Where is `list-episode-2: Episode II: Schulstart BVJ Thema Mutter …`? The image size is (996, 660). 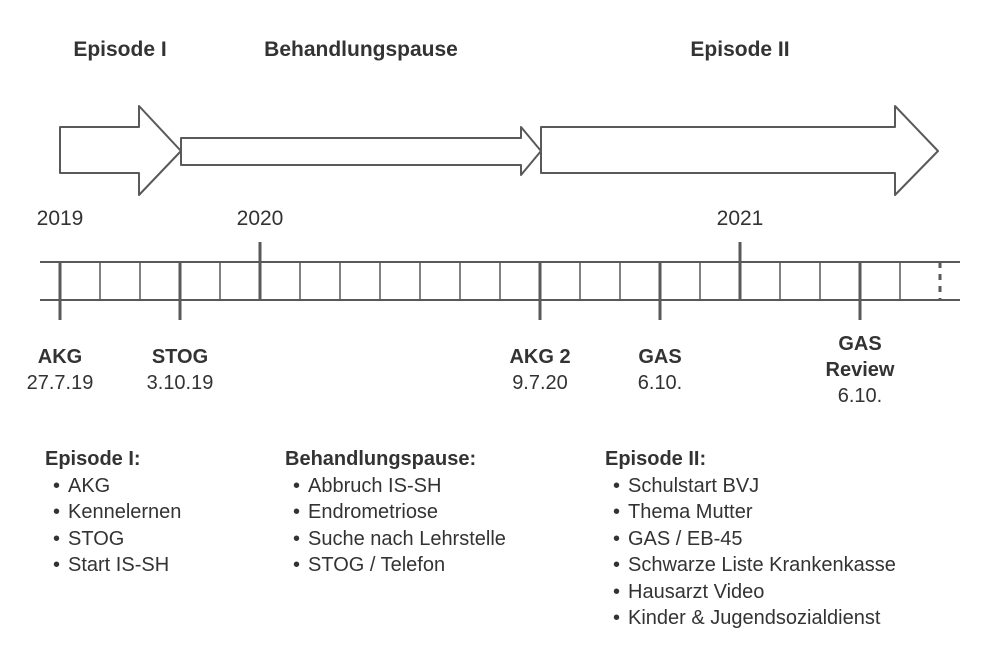 list-episode-2: Episode II: Schulstart BVJ Thema Mutter … is located at coordinates (750, 539).